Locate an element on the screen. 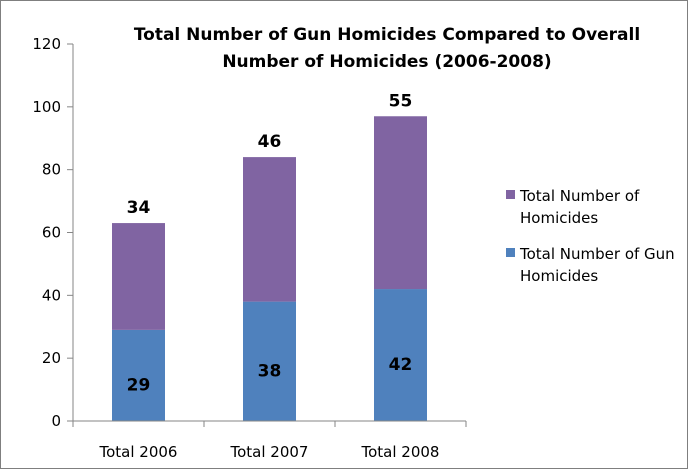 Image resolution: width=688 pixels, height=469 pixels. y-tick-label: 80 is located at coordinates (51, 170).